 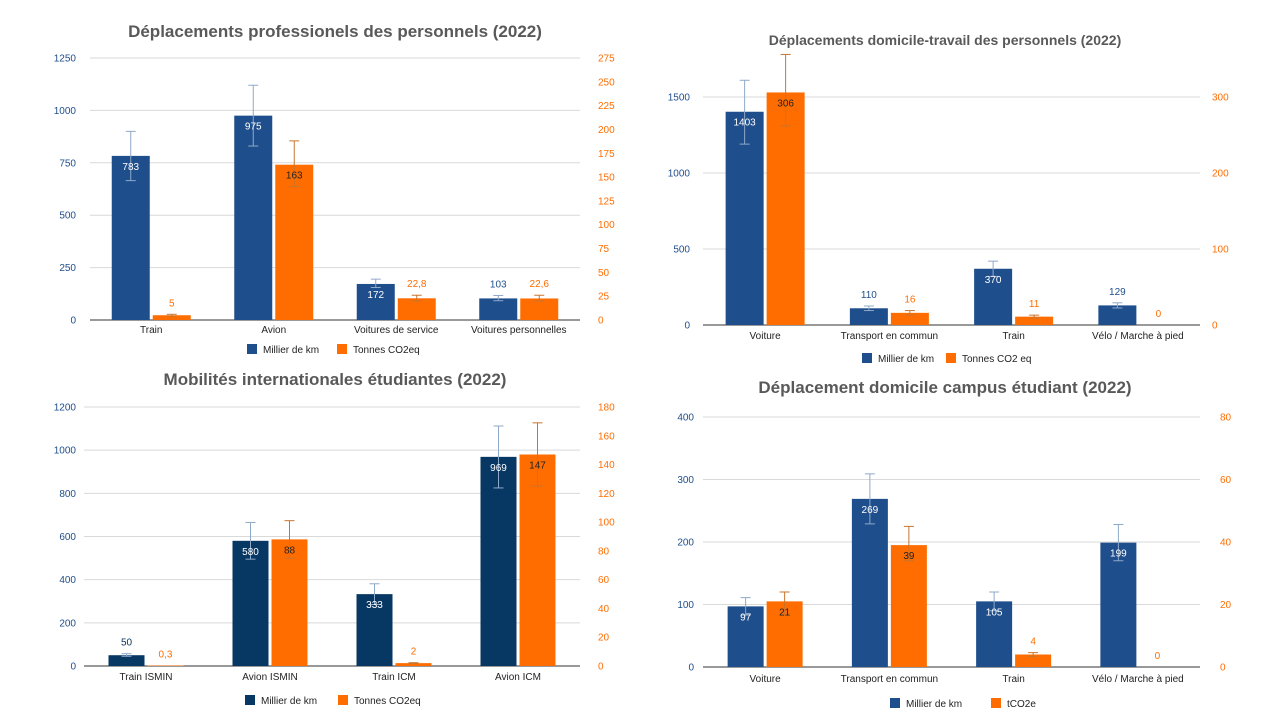 What do you see at coordinates (67, 163) in the screenshot?
I see `left-axis-tick-label: 750` at bounding box center [67, 163].